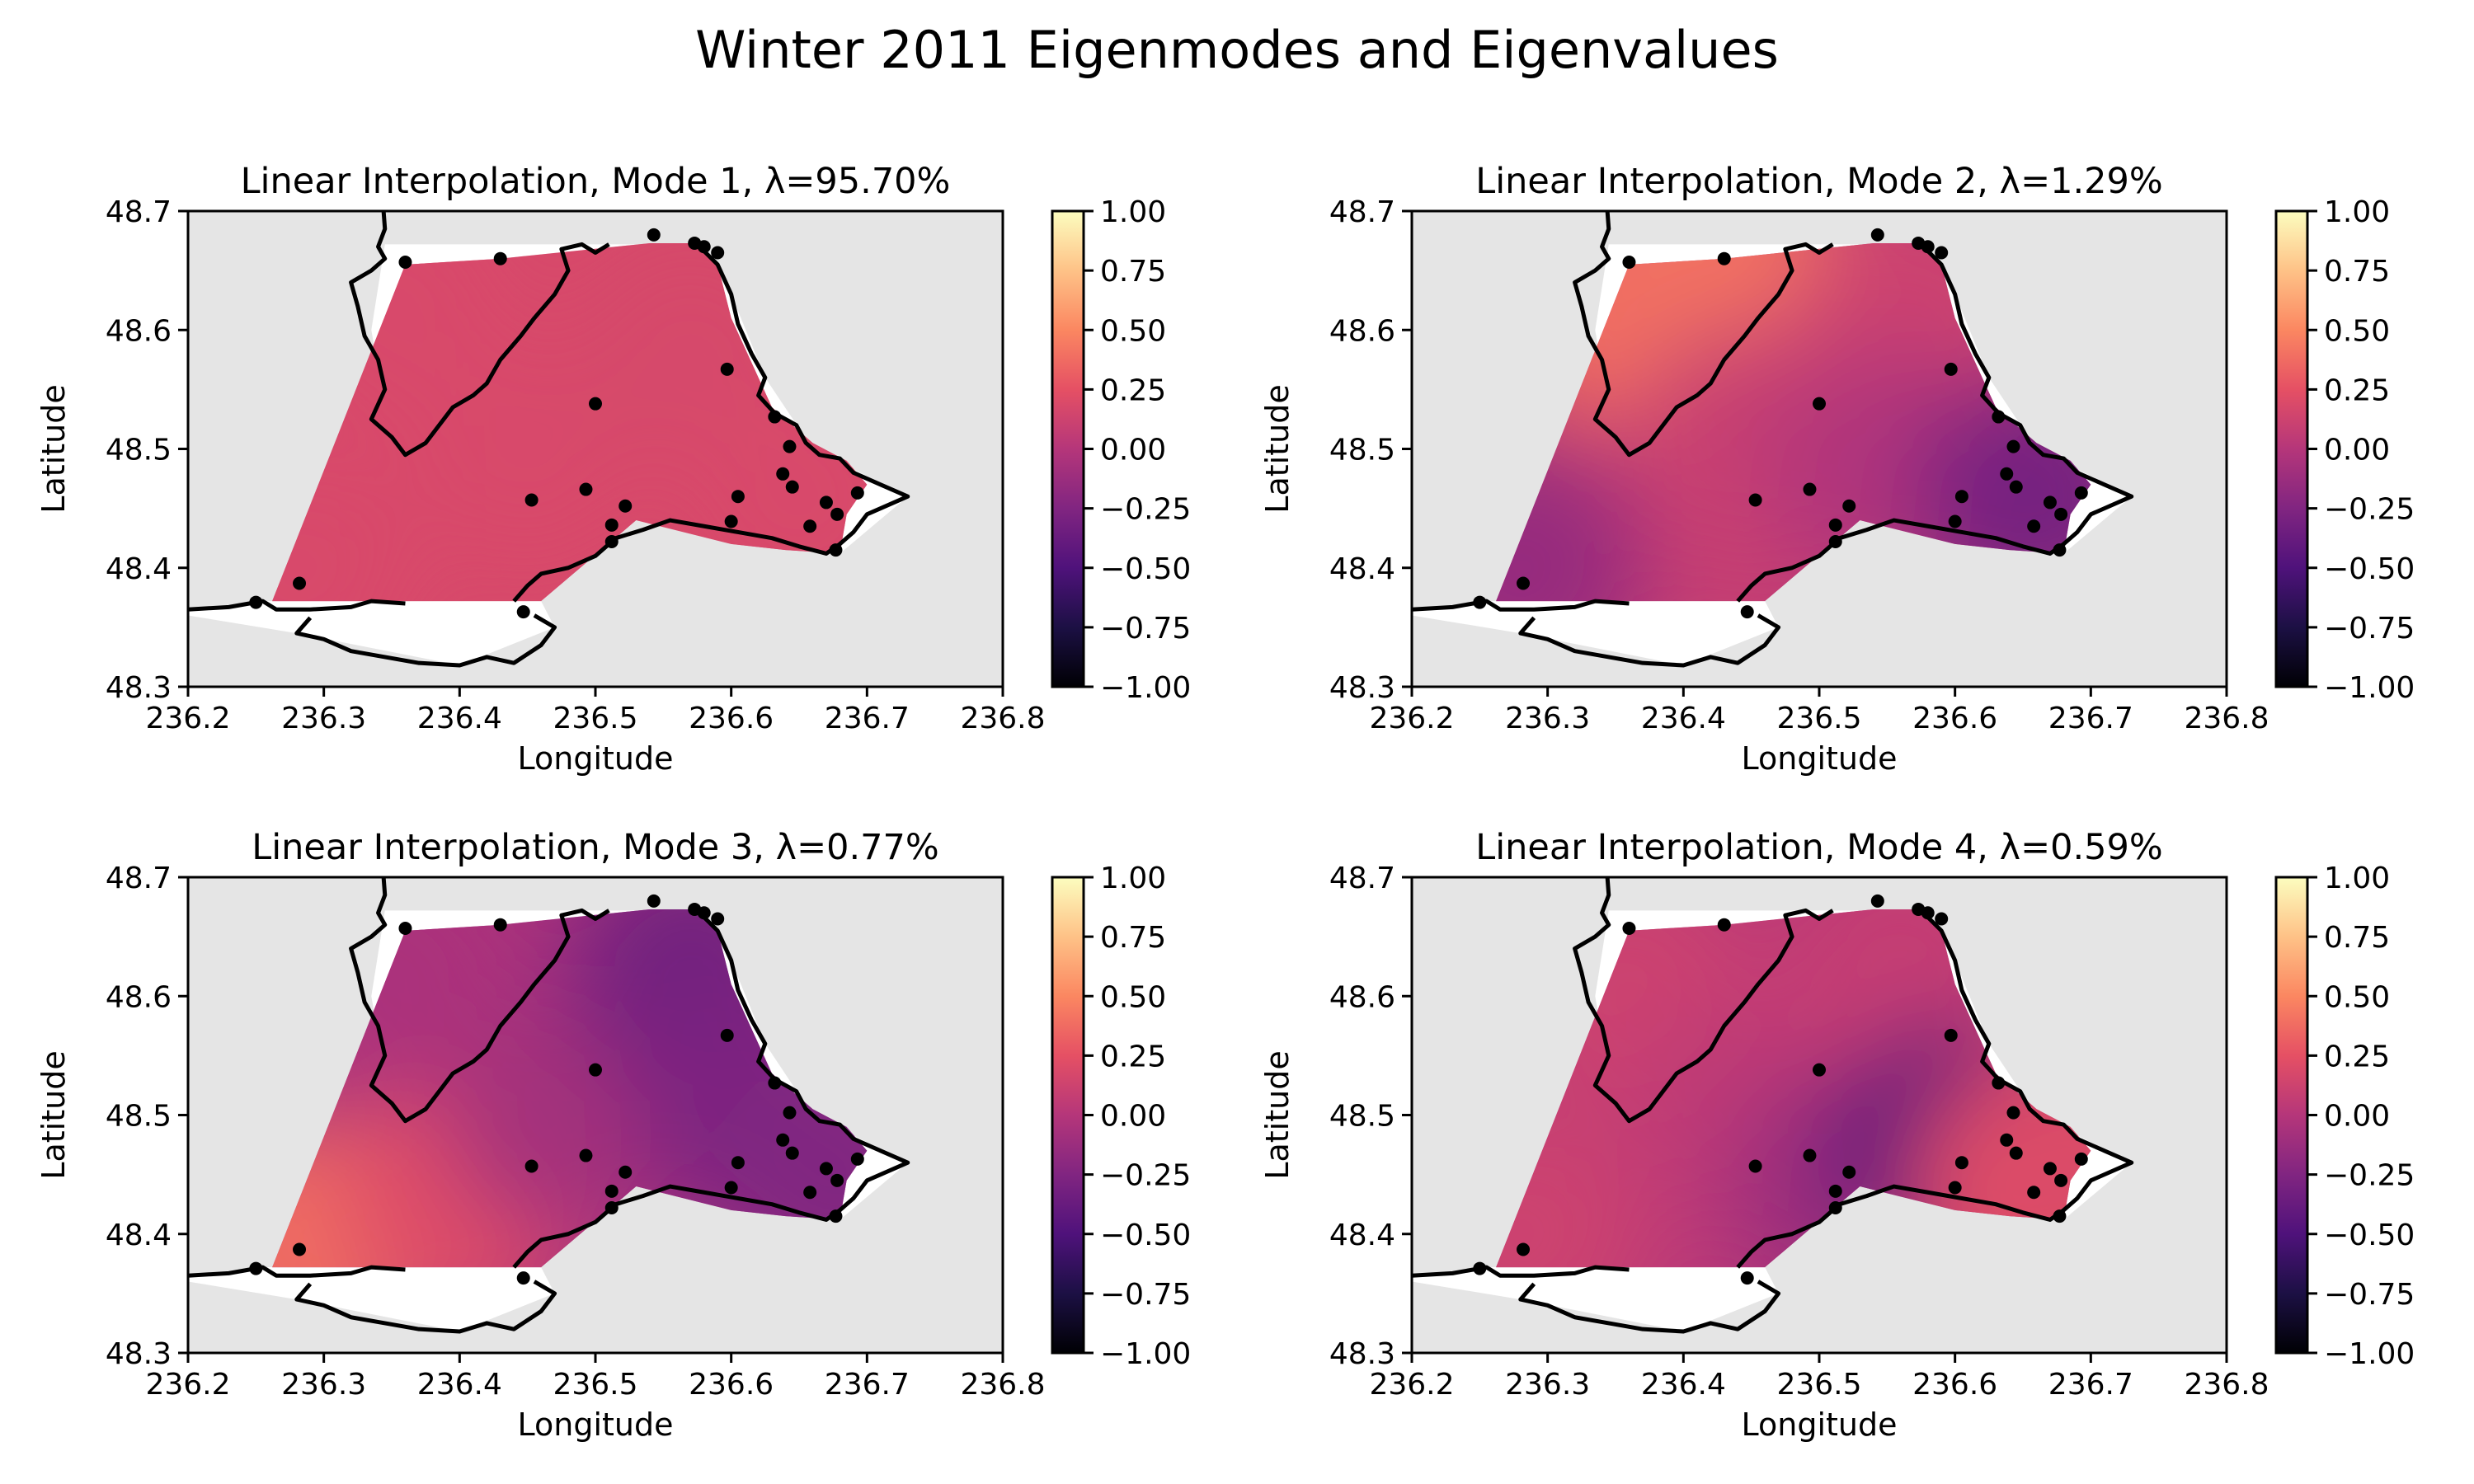 This screenshot has height=1484, width=2474. What do you see at coordinates (1362, 569) in the screenshot?
I see `y-tick-label: 48.4` at bounding box center [1362, 569].